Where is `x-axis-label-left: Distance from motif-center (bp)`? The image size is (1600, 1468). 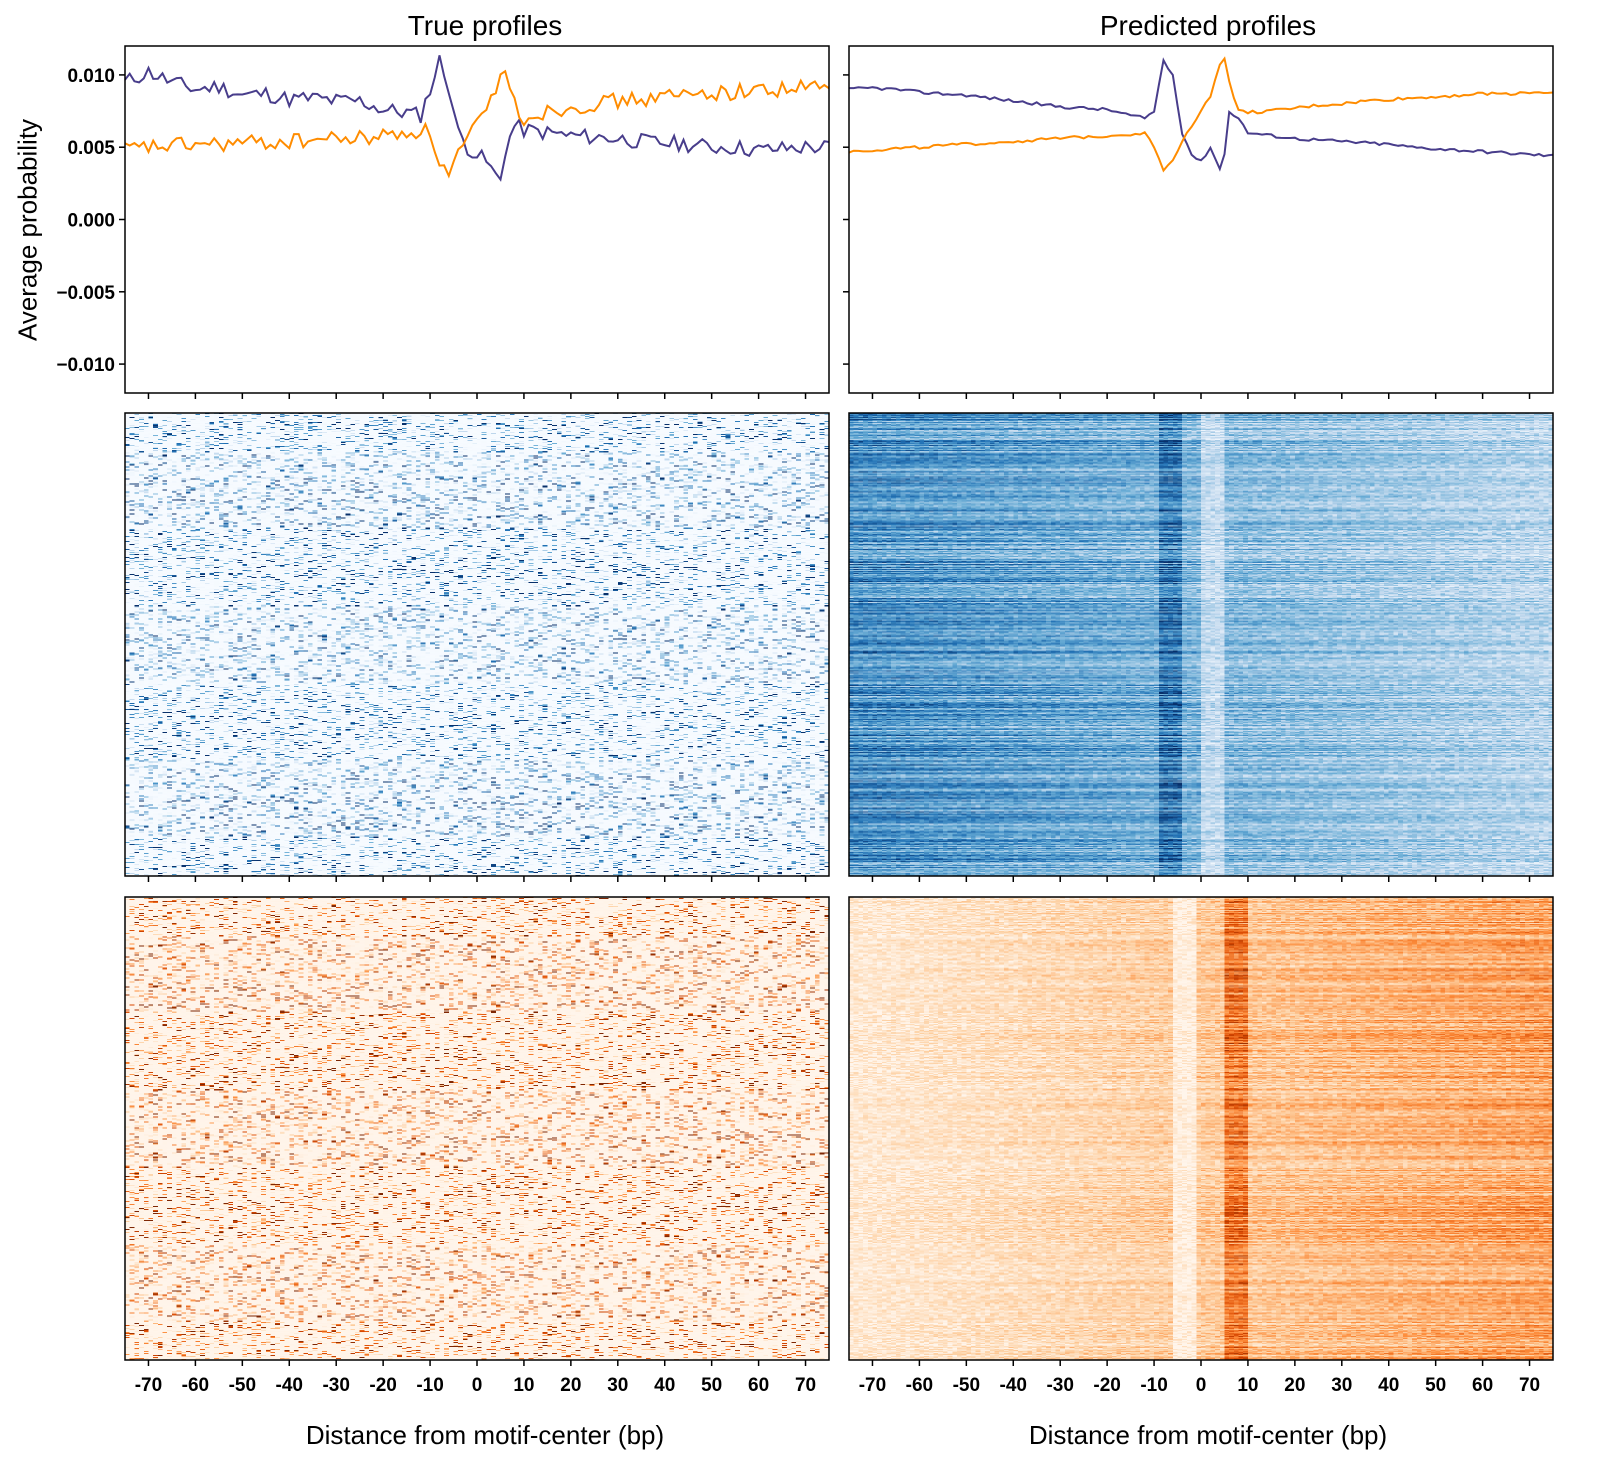
x-axis-label-left: Distance from motif-center (bp) is located at coordinates (485, 1435).